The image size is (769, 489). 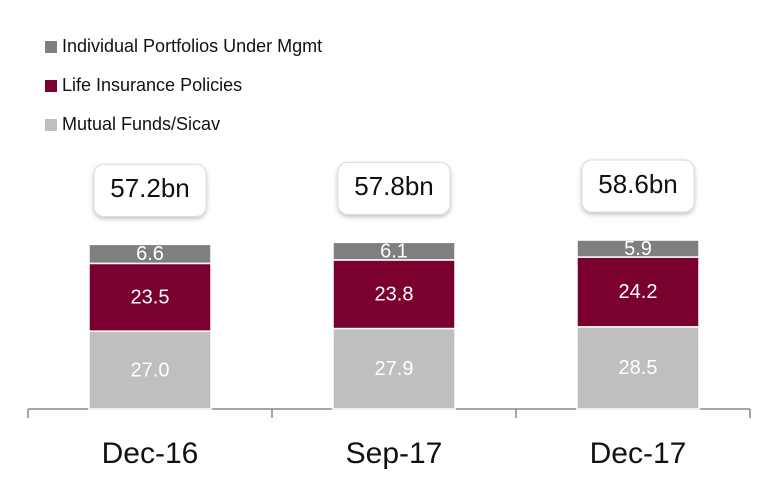 I want to click on value-label: 28.5, so click(x=638, y=368).